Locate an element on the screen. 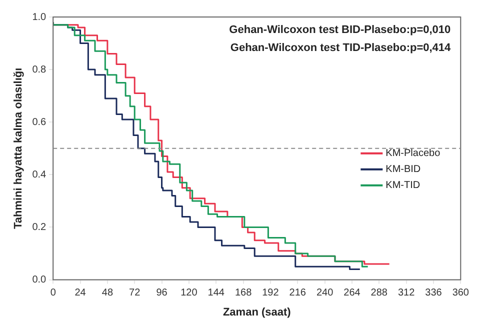  y-tick-label: 1.0 is located at coordinates (39, 17).